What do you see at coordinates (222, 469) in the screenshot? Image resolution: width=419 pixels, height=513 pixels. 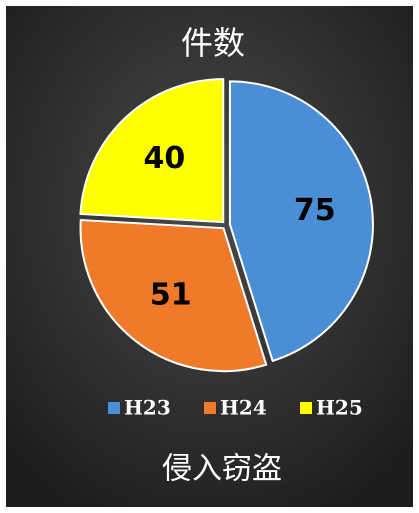 I see `chart-caption: 侵入窃盗` at bounding box center [222, 469].